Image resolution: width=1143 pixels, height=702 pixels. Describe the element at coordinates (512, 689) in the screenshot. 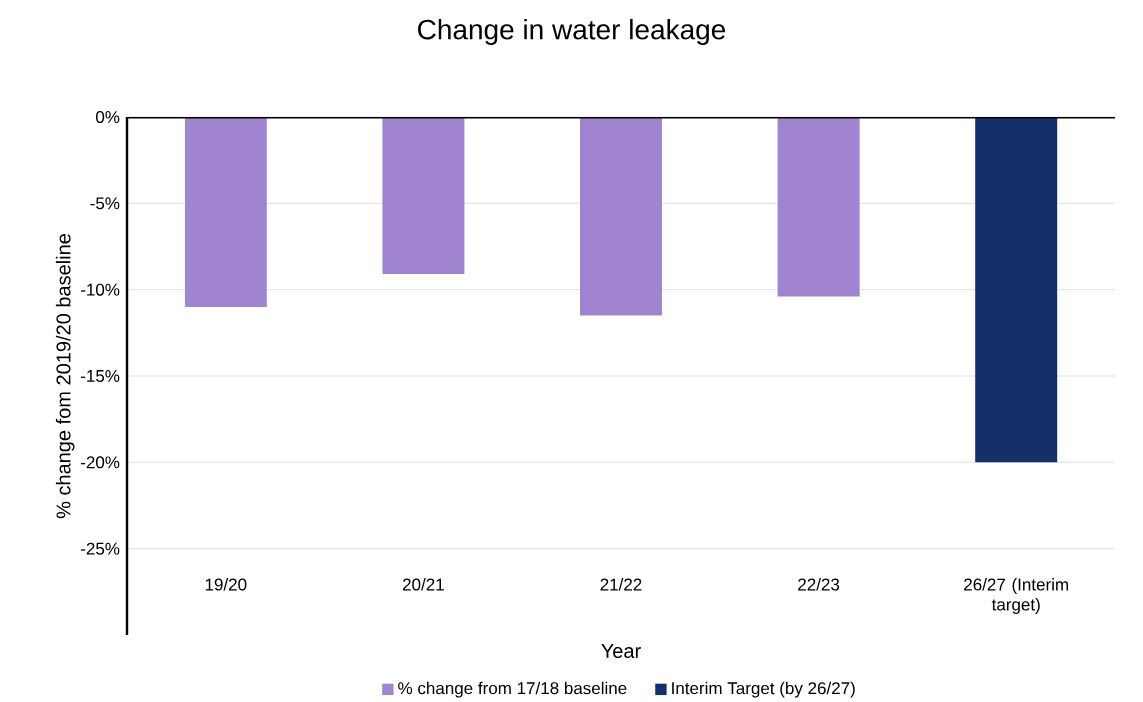

I see `legend-label: % change from 17/18 baseline` at that location.